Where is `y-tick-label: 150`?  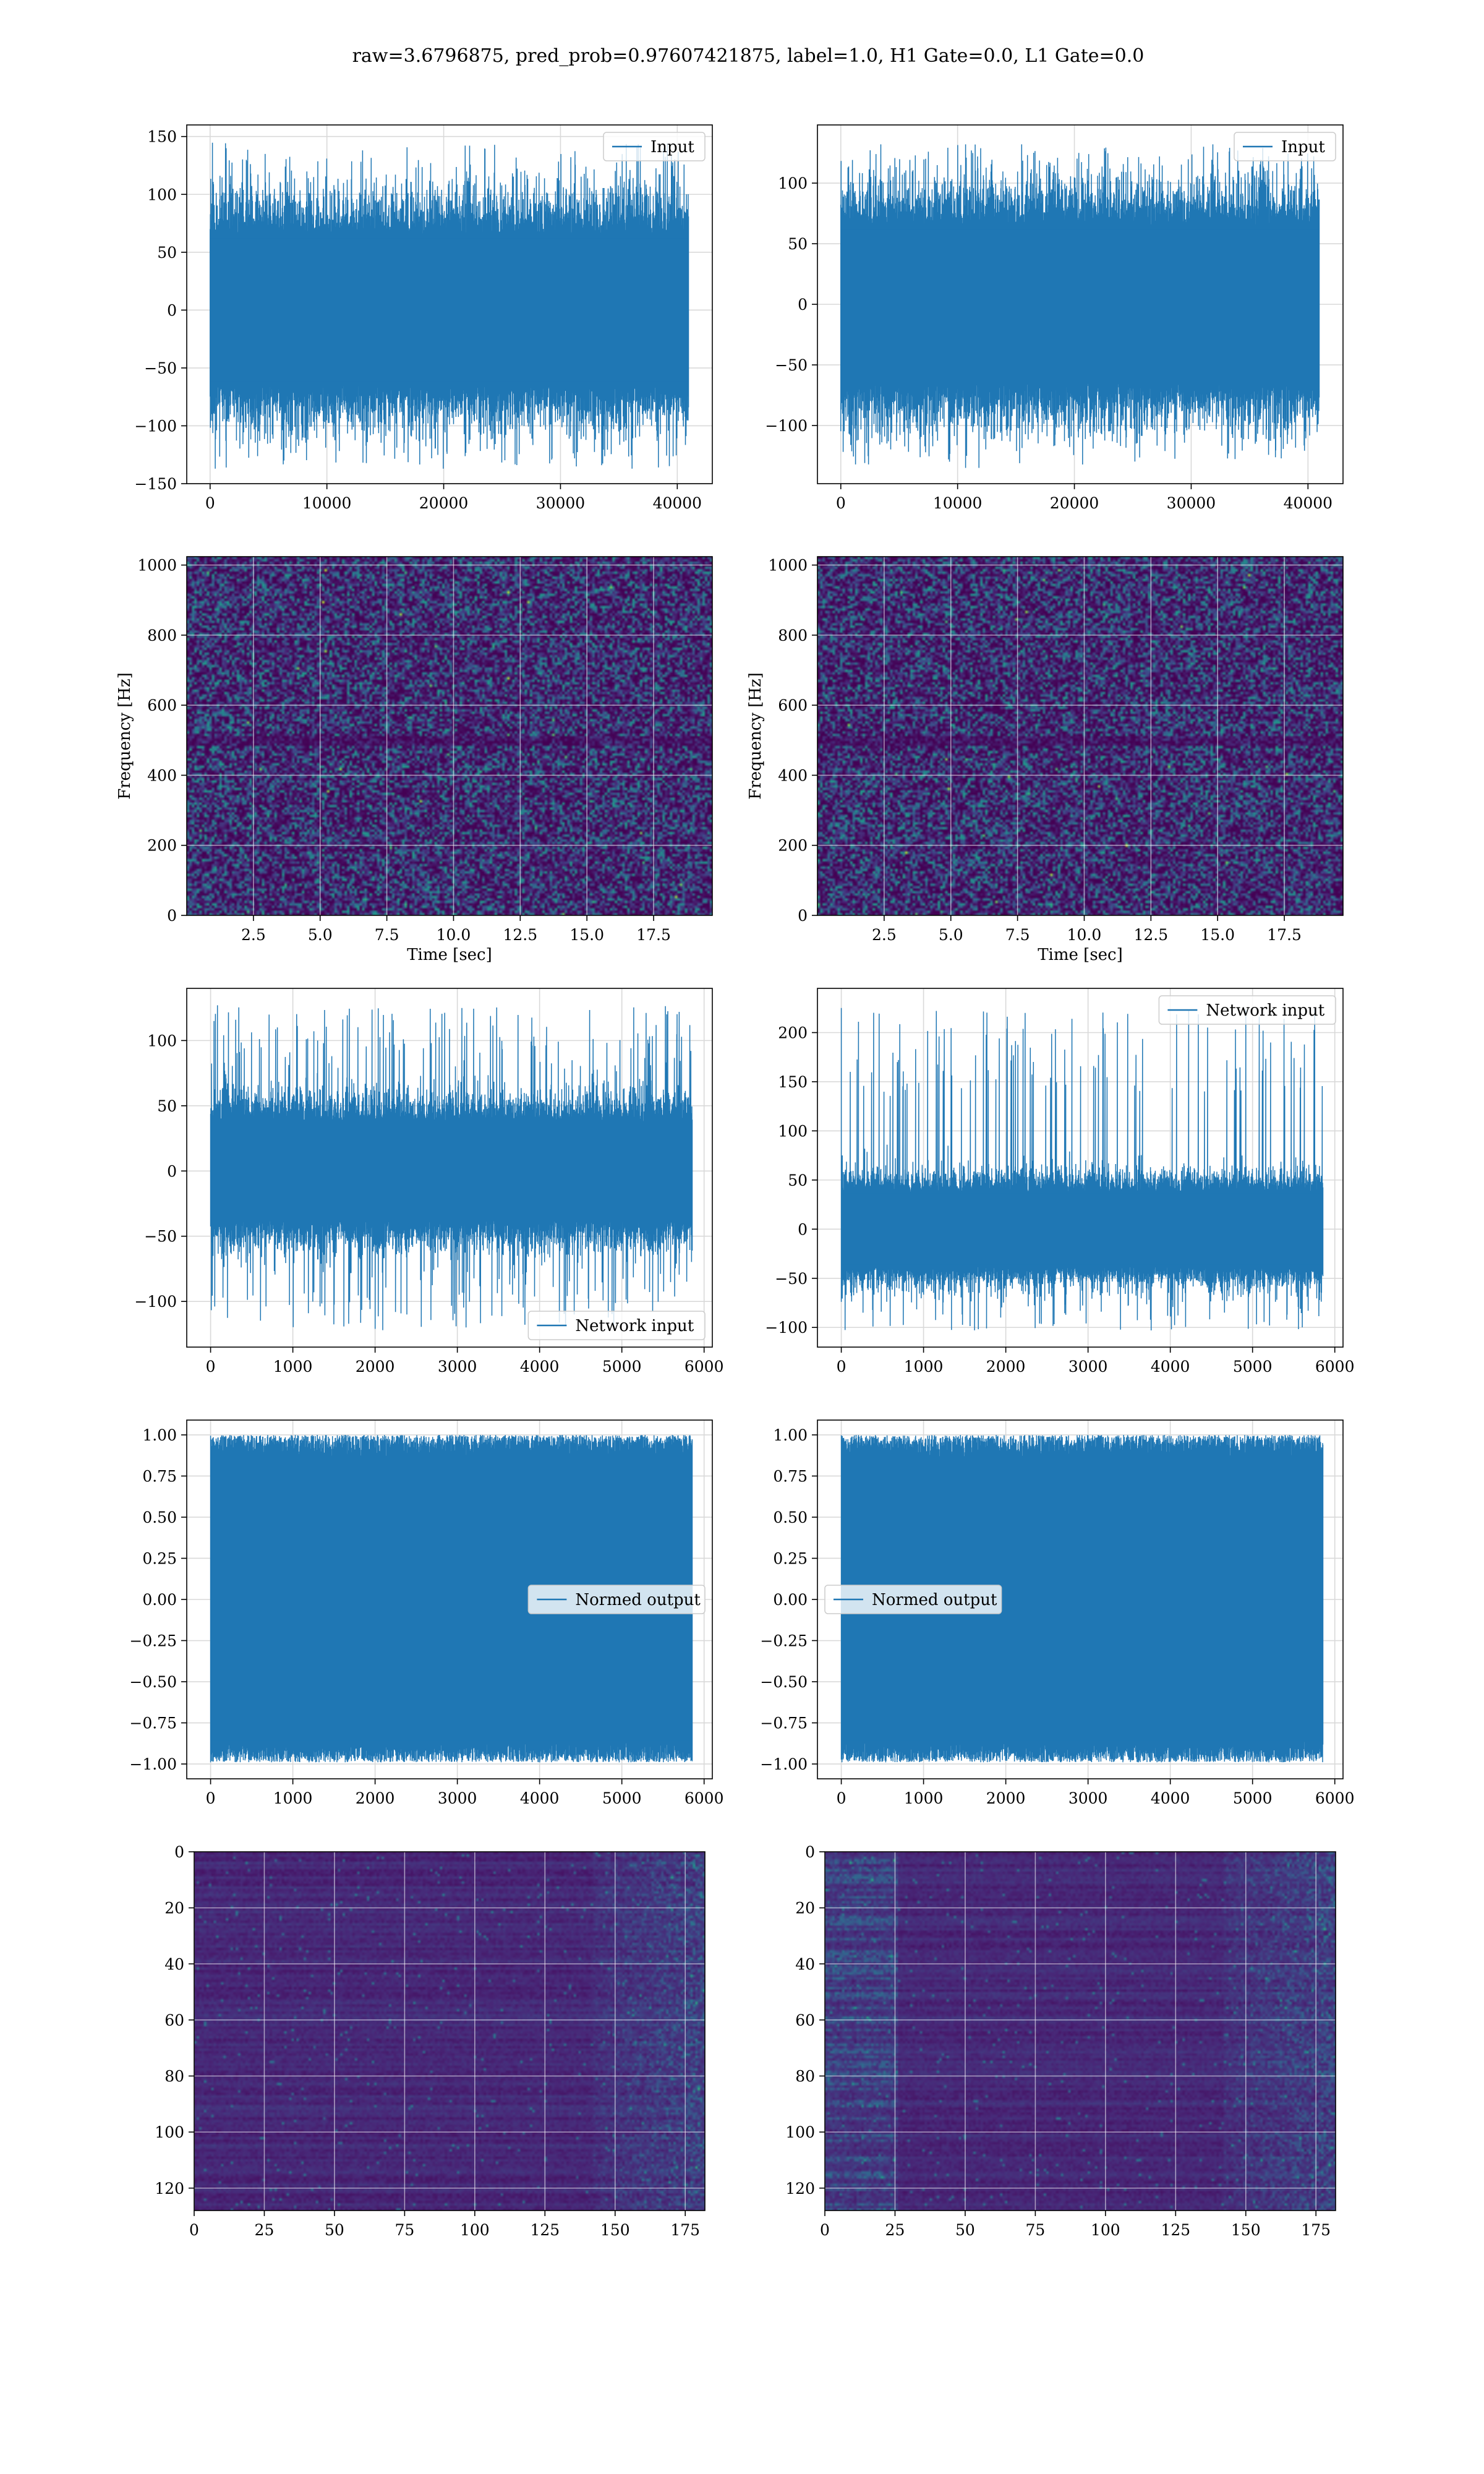 y-tick-label: 150 is located at coordinates (162, 137).